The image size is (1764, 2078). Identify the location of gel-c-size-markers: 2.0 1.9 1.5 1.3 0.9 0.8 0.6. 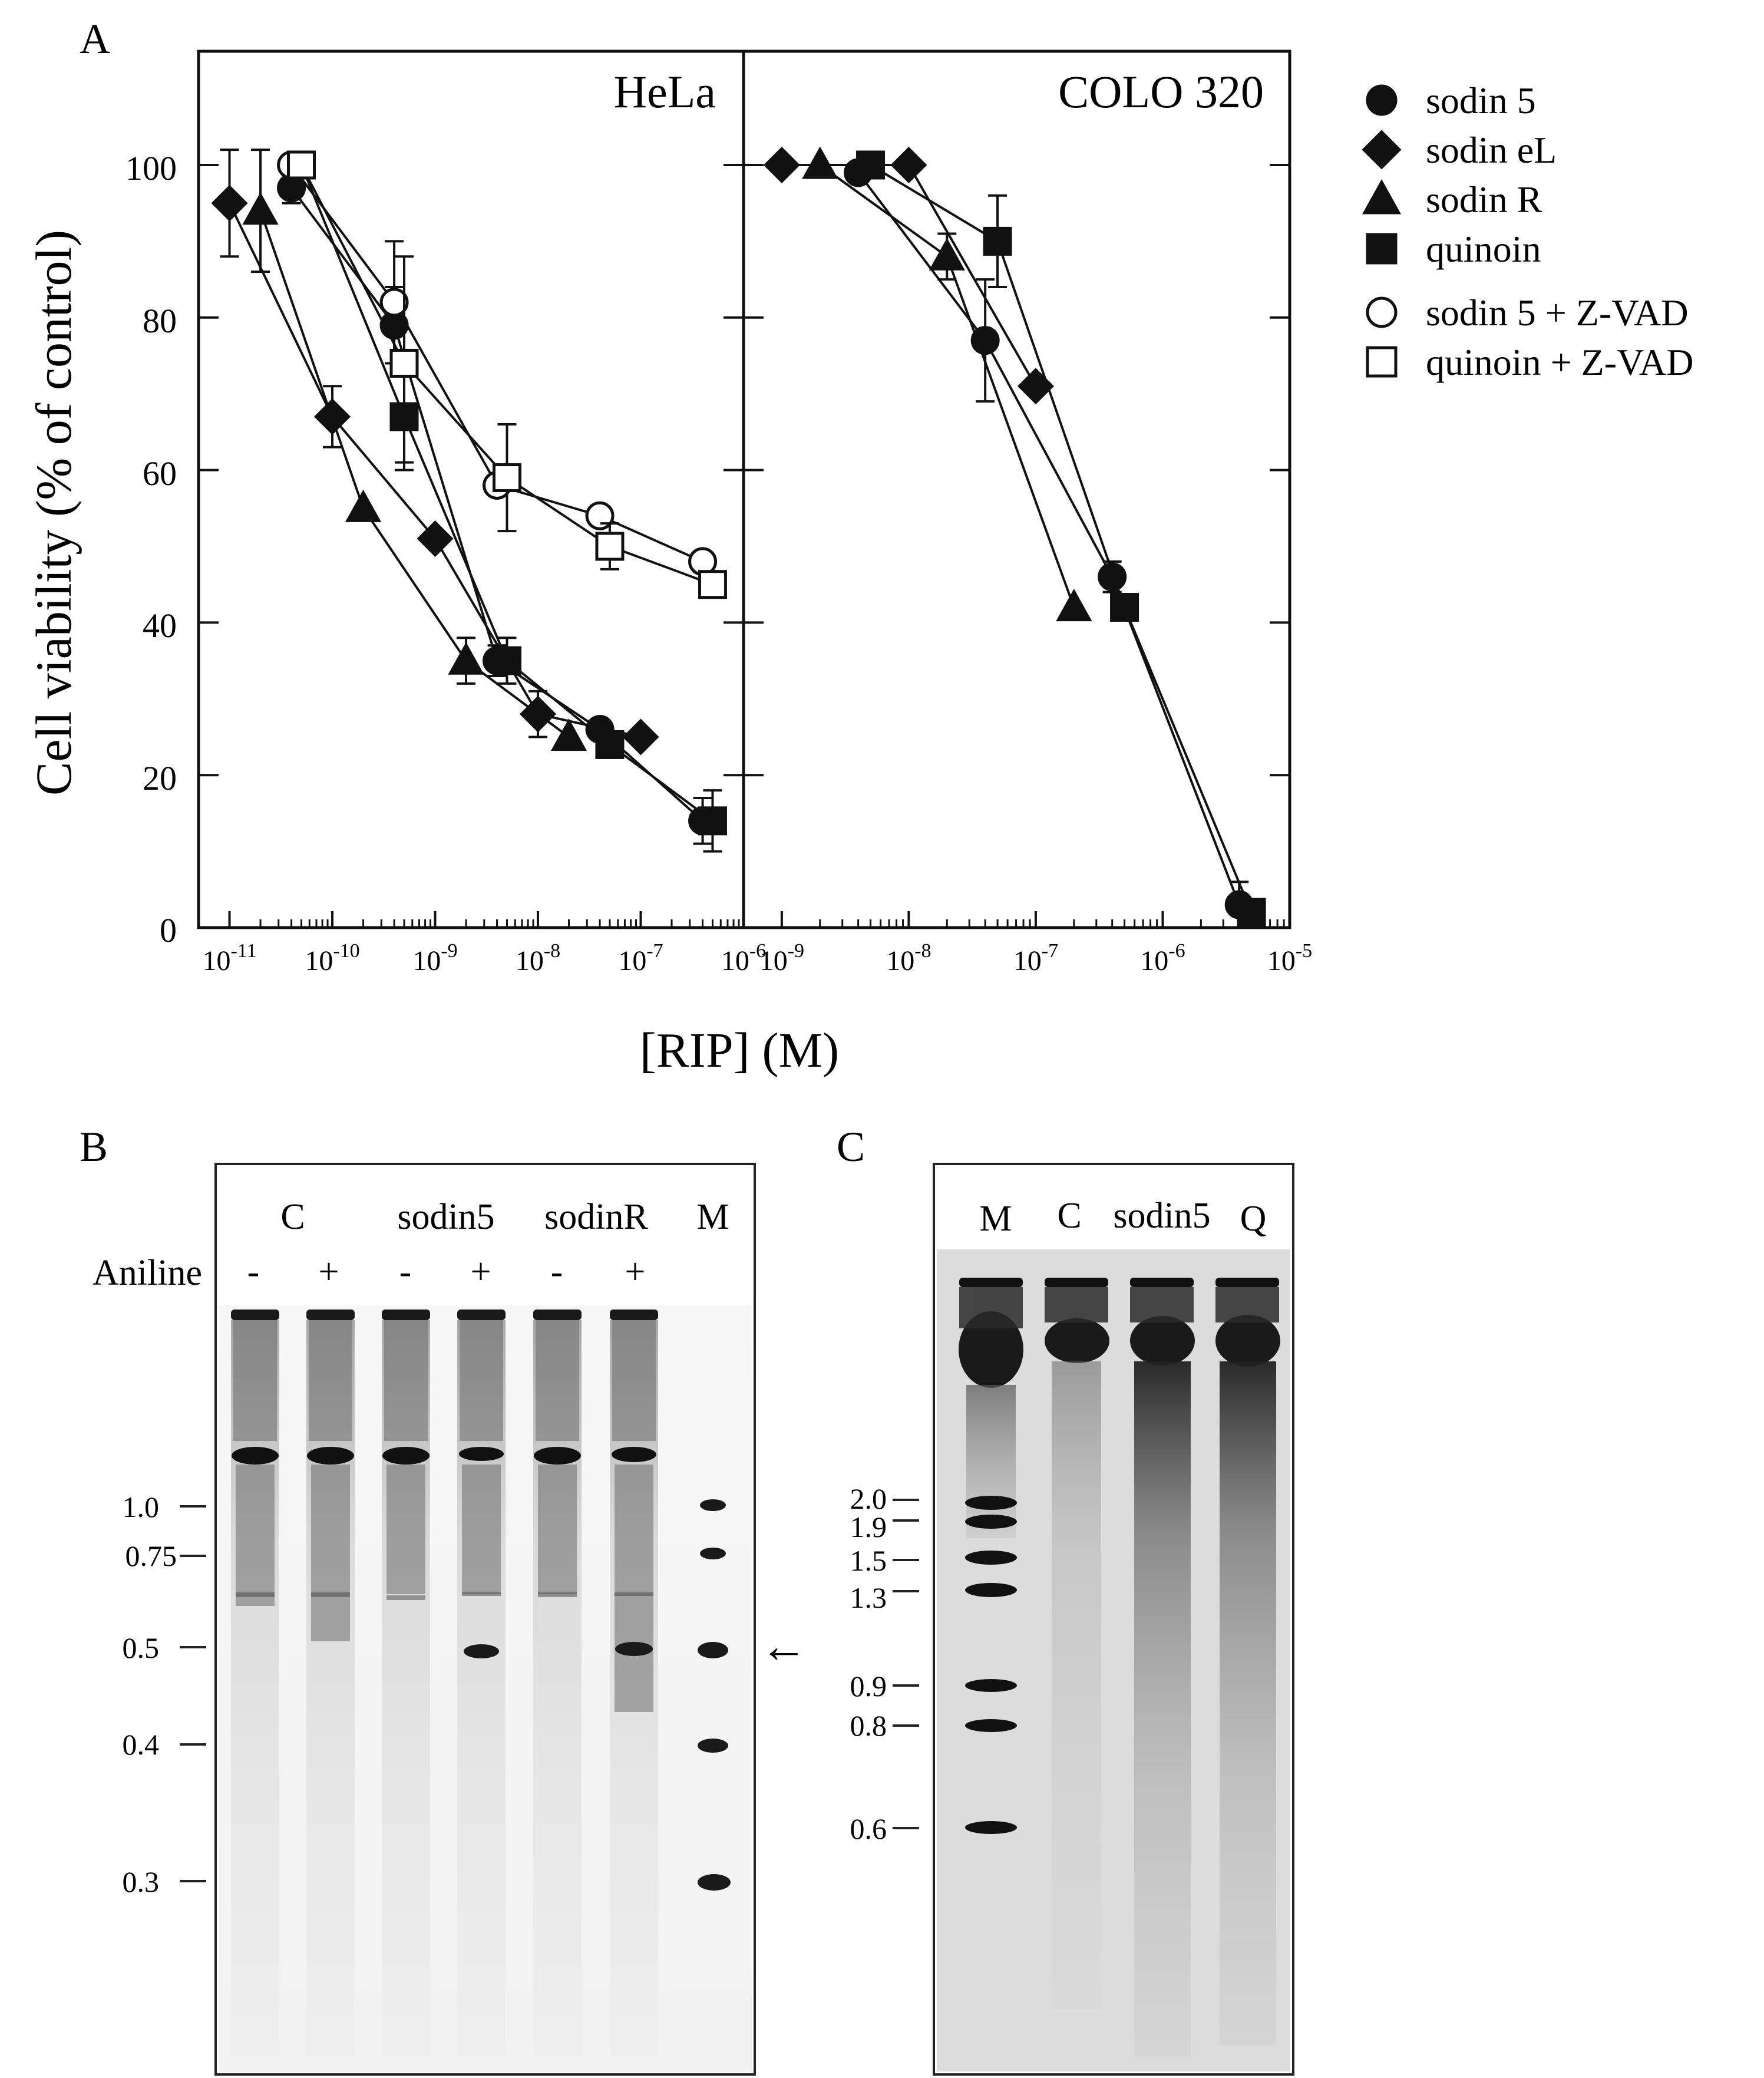
(884, 1663).